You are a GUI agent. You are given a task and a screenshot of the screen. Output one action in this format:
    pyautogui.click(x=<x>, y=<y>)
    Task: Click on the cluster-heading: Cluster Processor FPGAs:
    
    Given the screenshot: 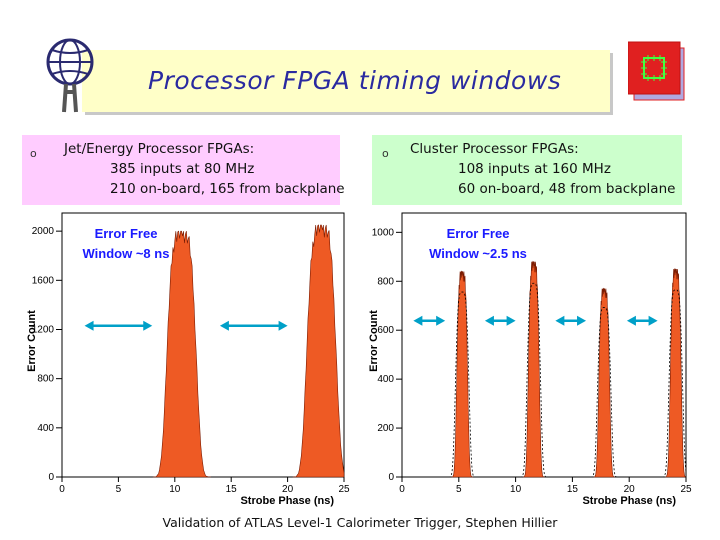 What is the action you would take?
    pyautogui.click(x=494, y=149)
    